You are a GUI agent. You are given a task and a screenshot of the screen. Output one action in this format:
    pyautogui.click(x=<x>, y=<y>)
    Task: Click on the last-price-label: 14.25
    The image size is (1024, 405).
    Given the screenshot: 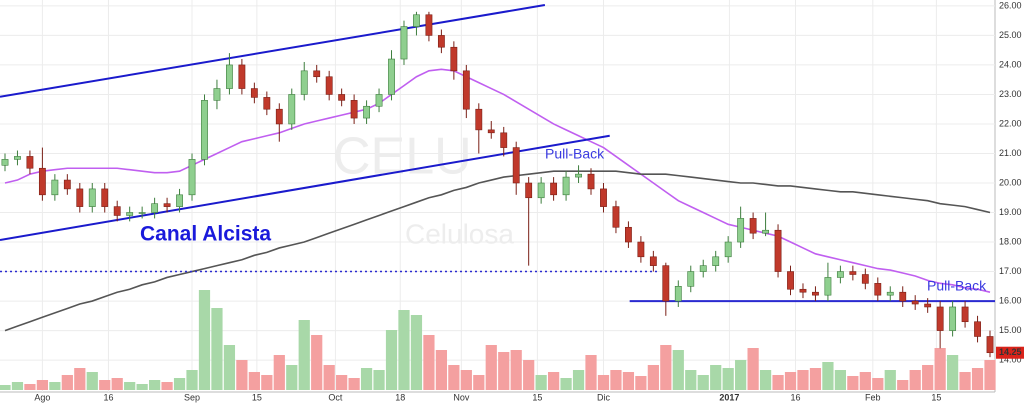 What is the action you would take?
    pyautogui.click(x=1010, y=352)
    